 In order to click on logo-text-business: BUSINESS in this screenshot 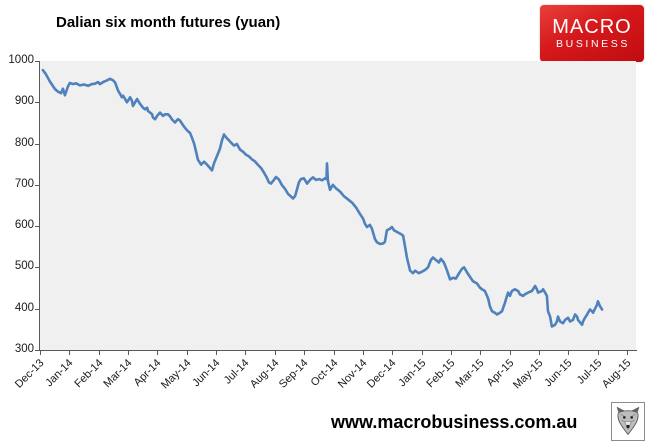, I will do `click(593, 43)`.